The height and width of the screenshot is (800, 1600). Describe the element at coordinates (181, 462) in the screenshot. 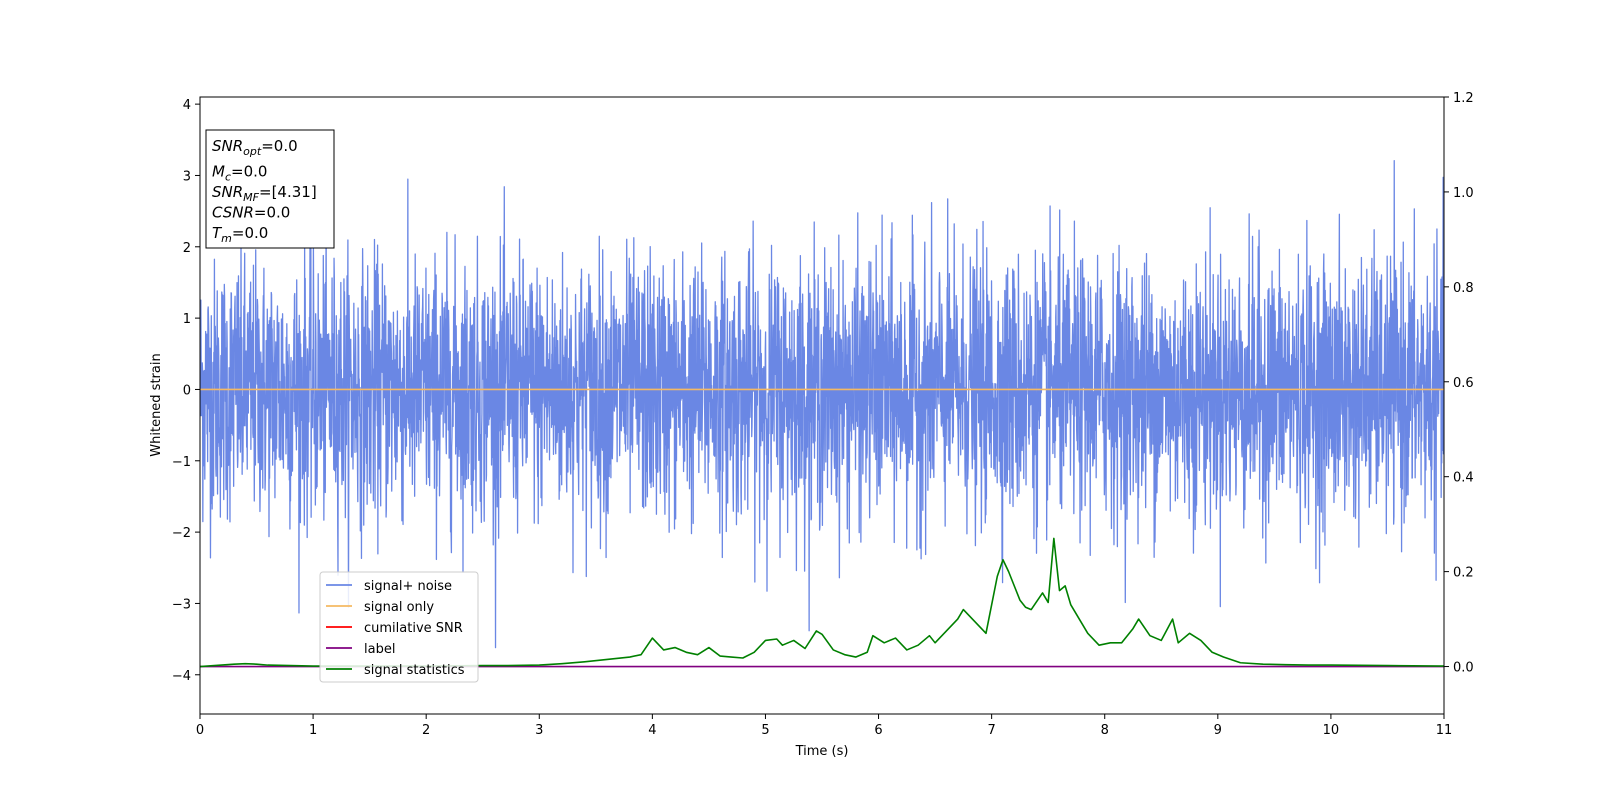

I see `y-tick-label-3: −1` at that location.